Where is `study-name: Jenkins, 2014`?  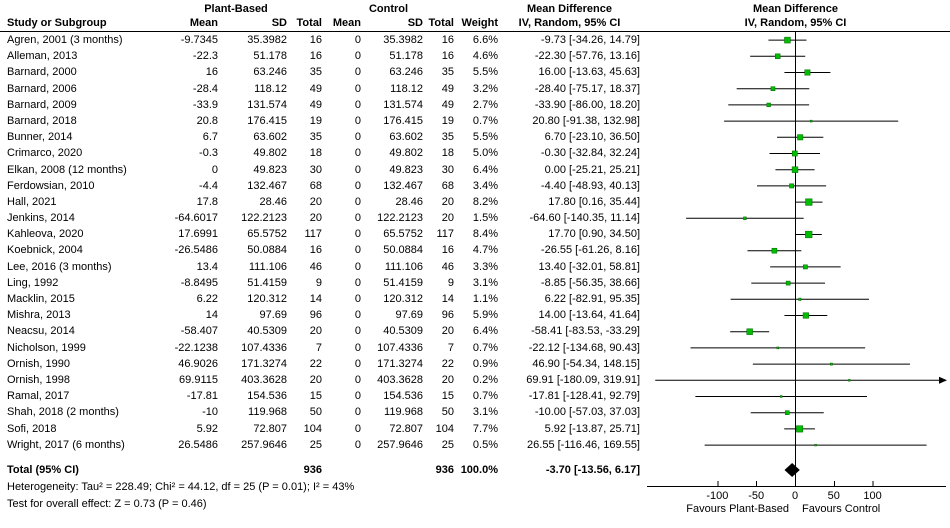
study-name: Jenkins, 2014 is located at coordinates (41, 218).